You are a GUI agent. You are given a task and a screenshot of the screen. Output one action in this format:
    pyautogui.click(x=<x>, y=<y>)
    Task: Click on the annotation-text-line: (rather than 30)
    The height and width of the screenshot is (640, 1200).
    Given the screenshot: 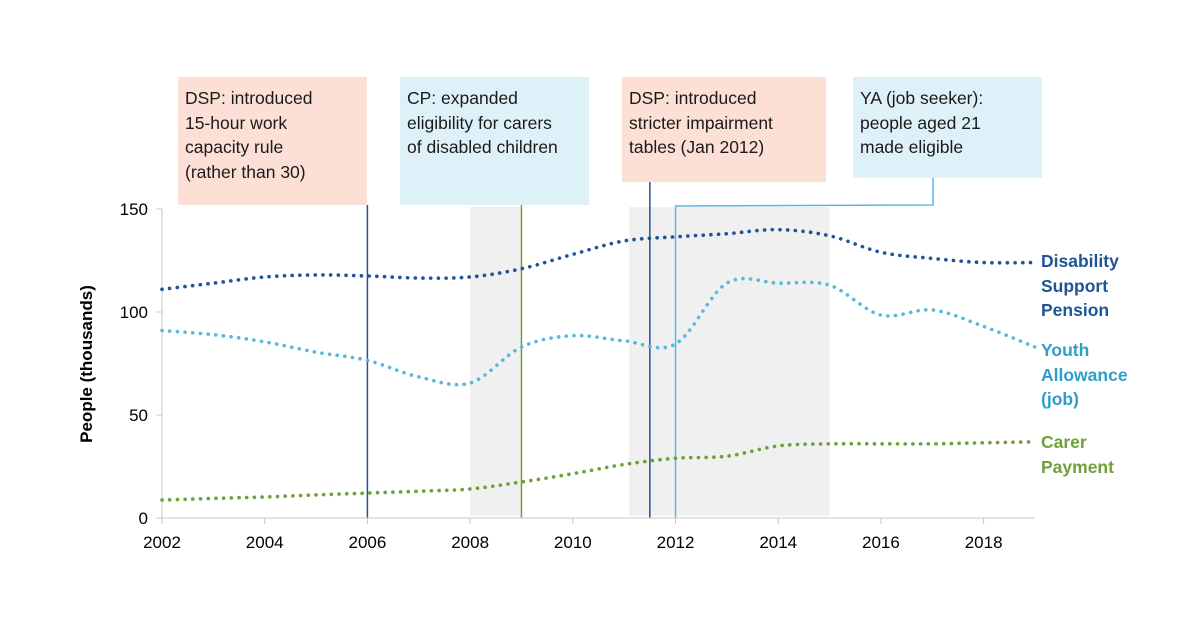 What is the action you would take?
    pyautogui.click(x=245, y=171)
    